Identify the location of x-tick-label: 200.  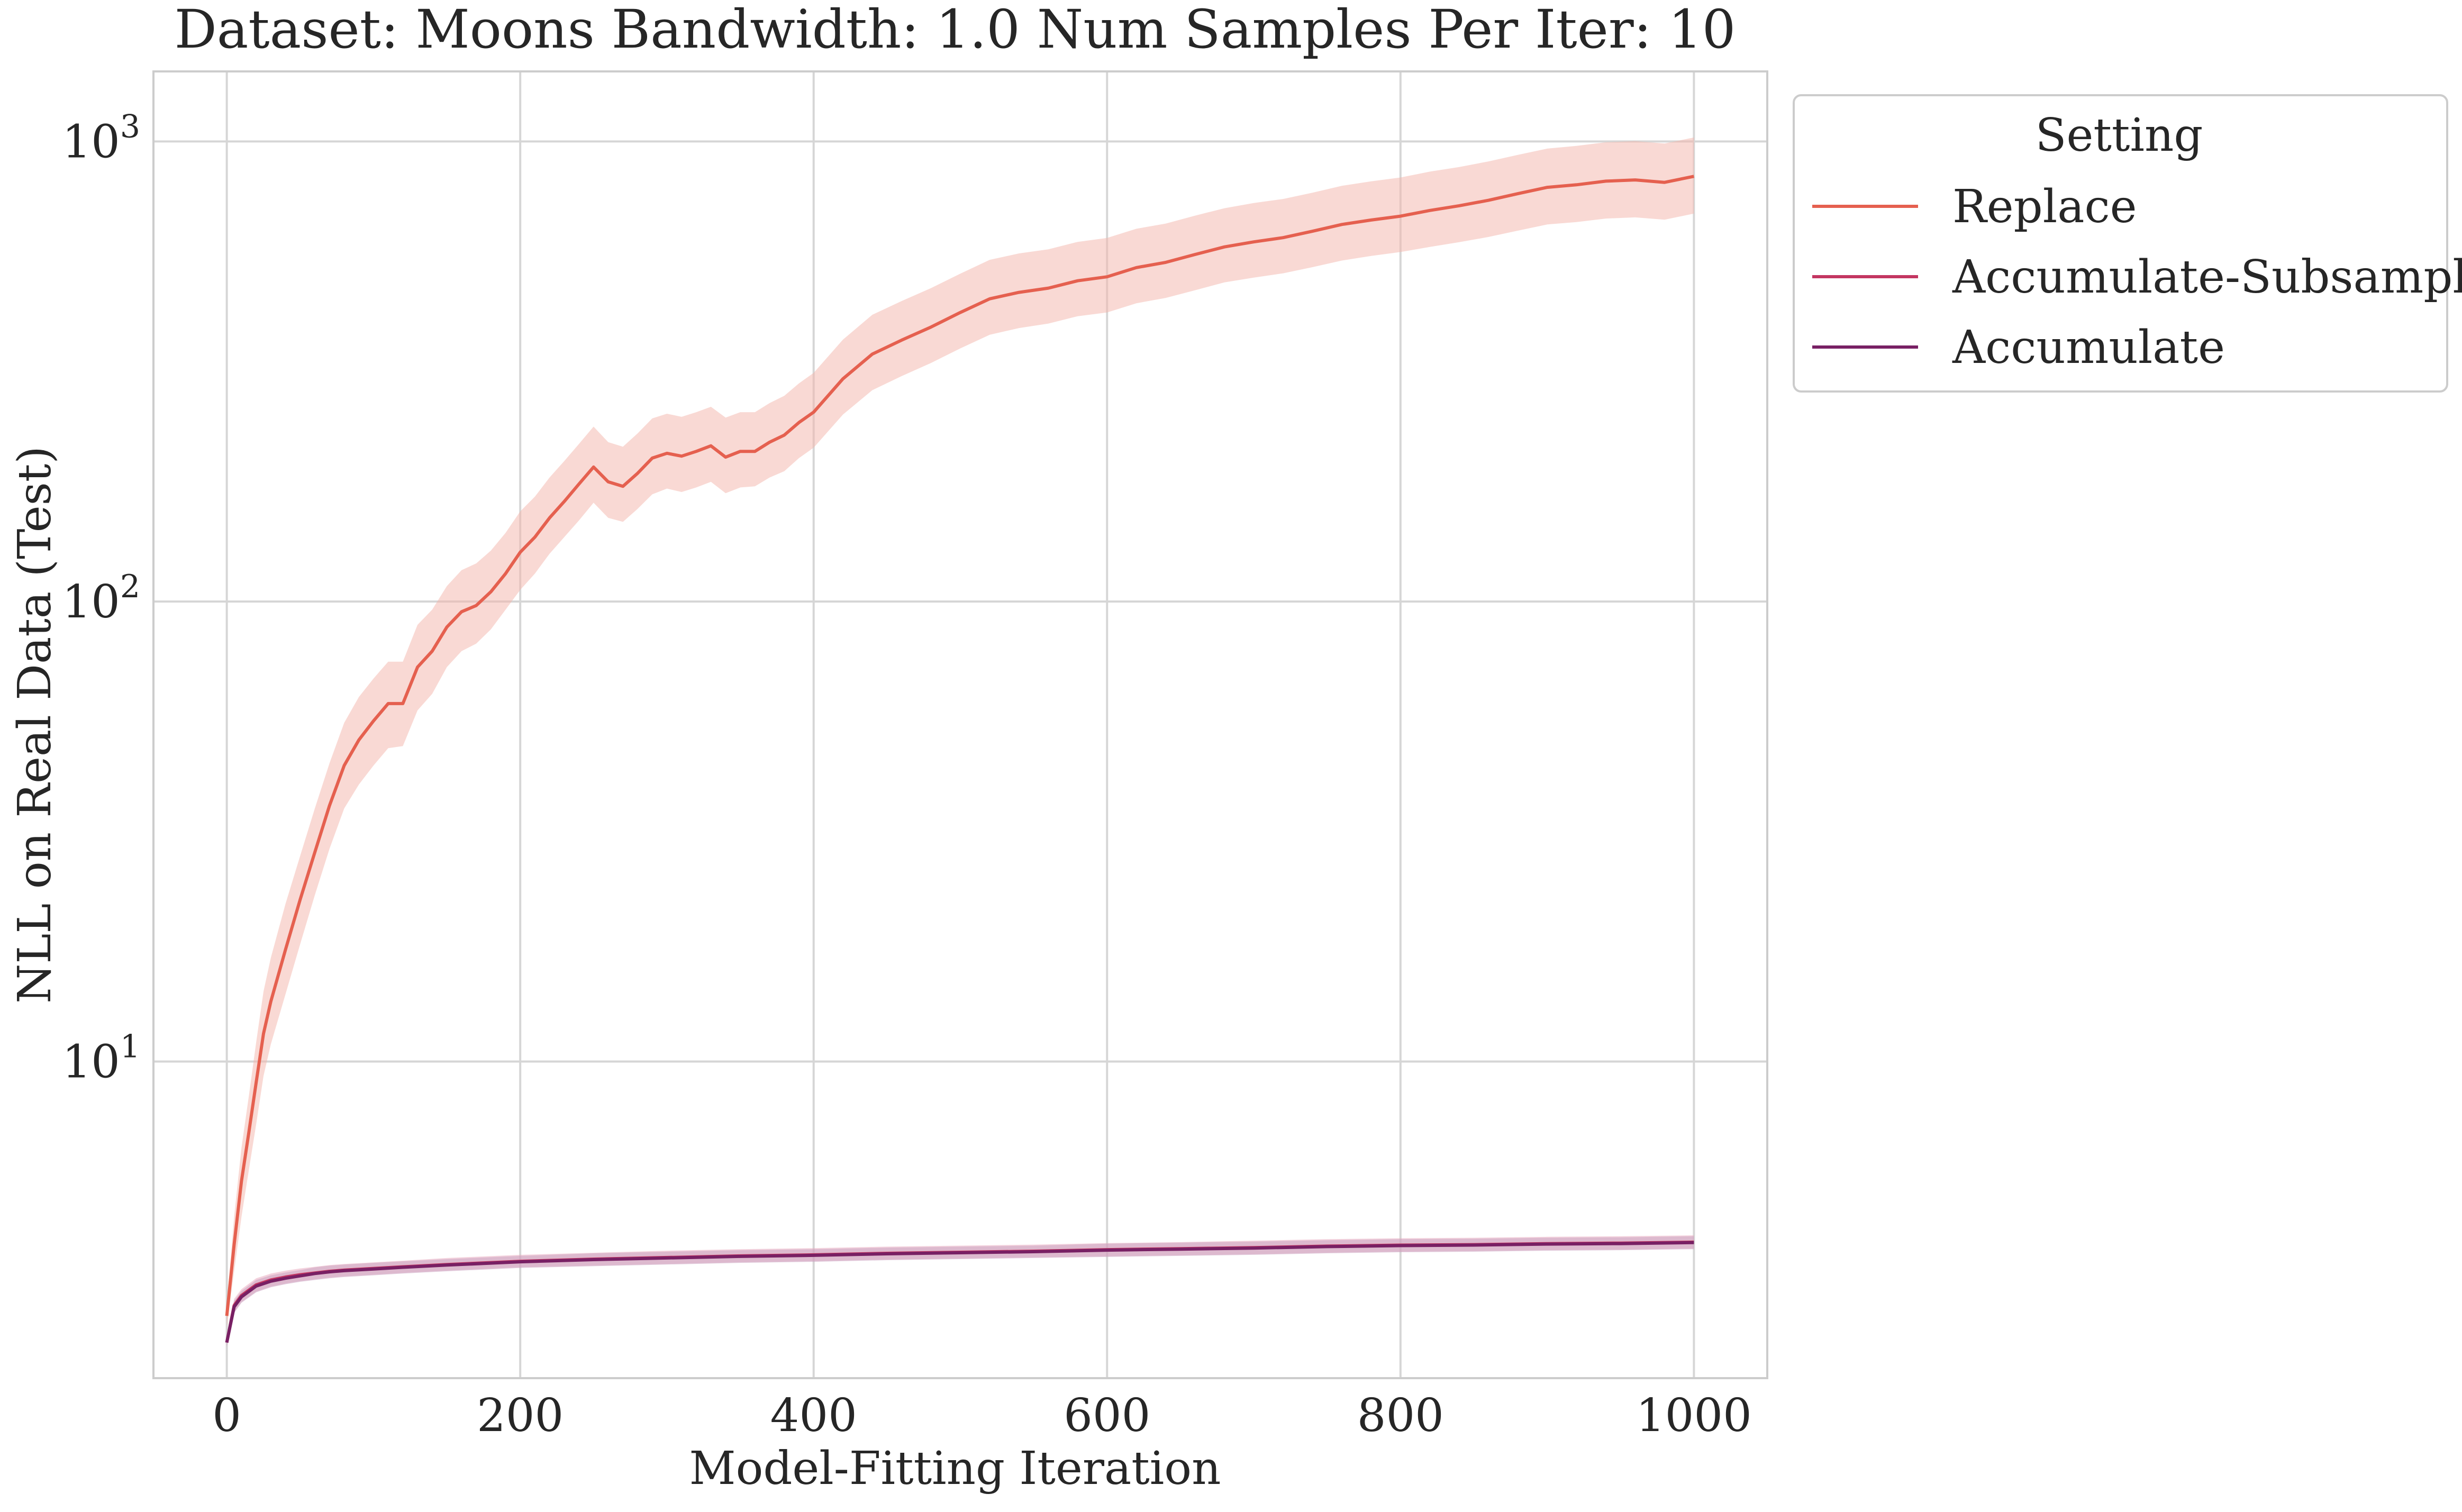
(520, 1416).